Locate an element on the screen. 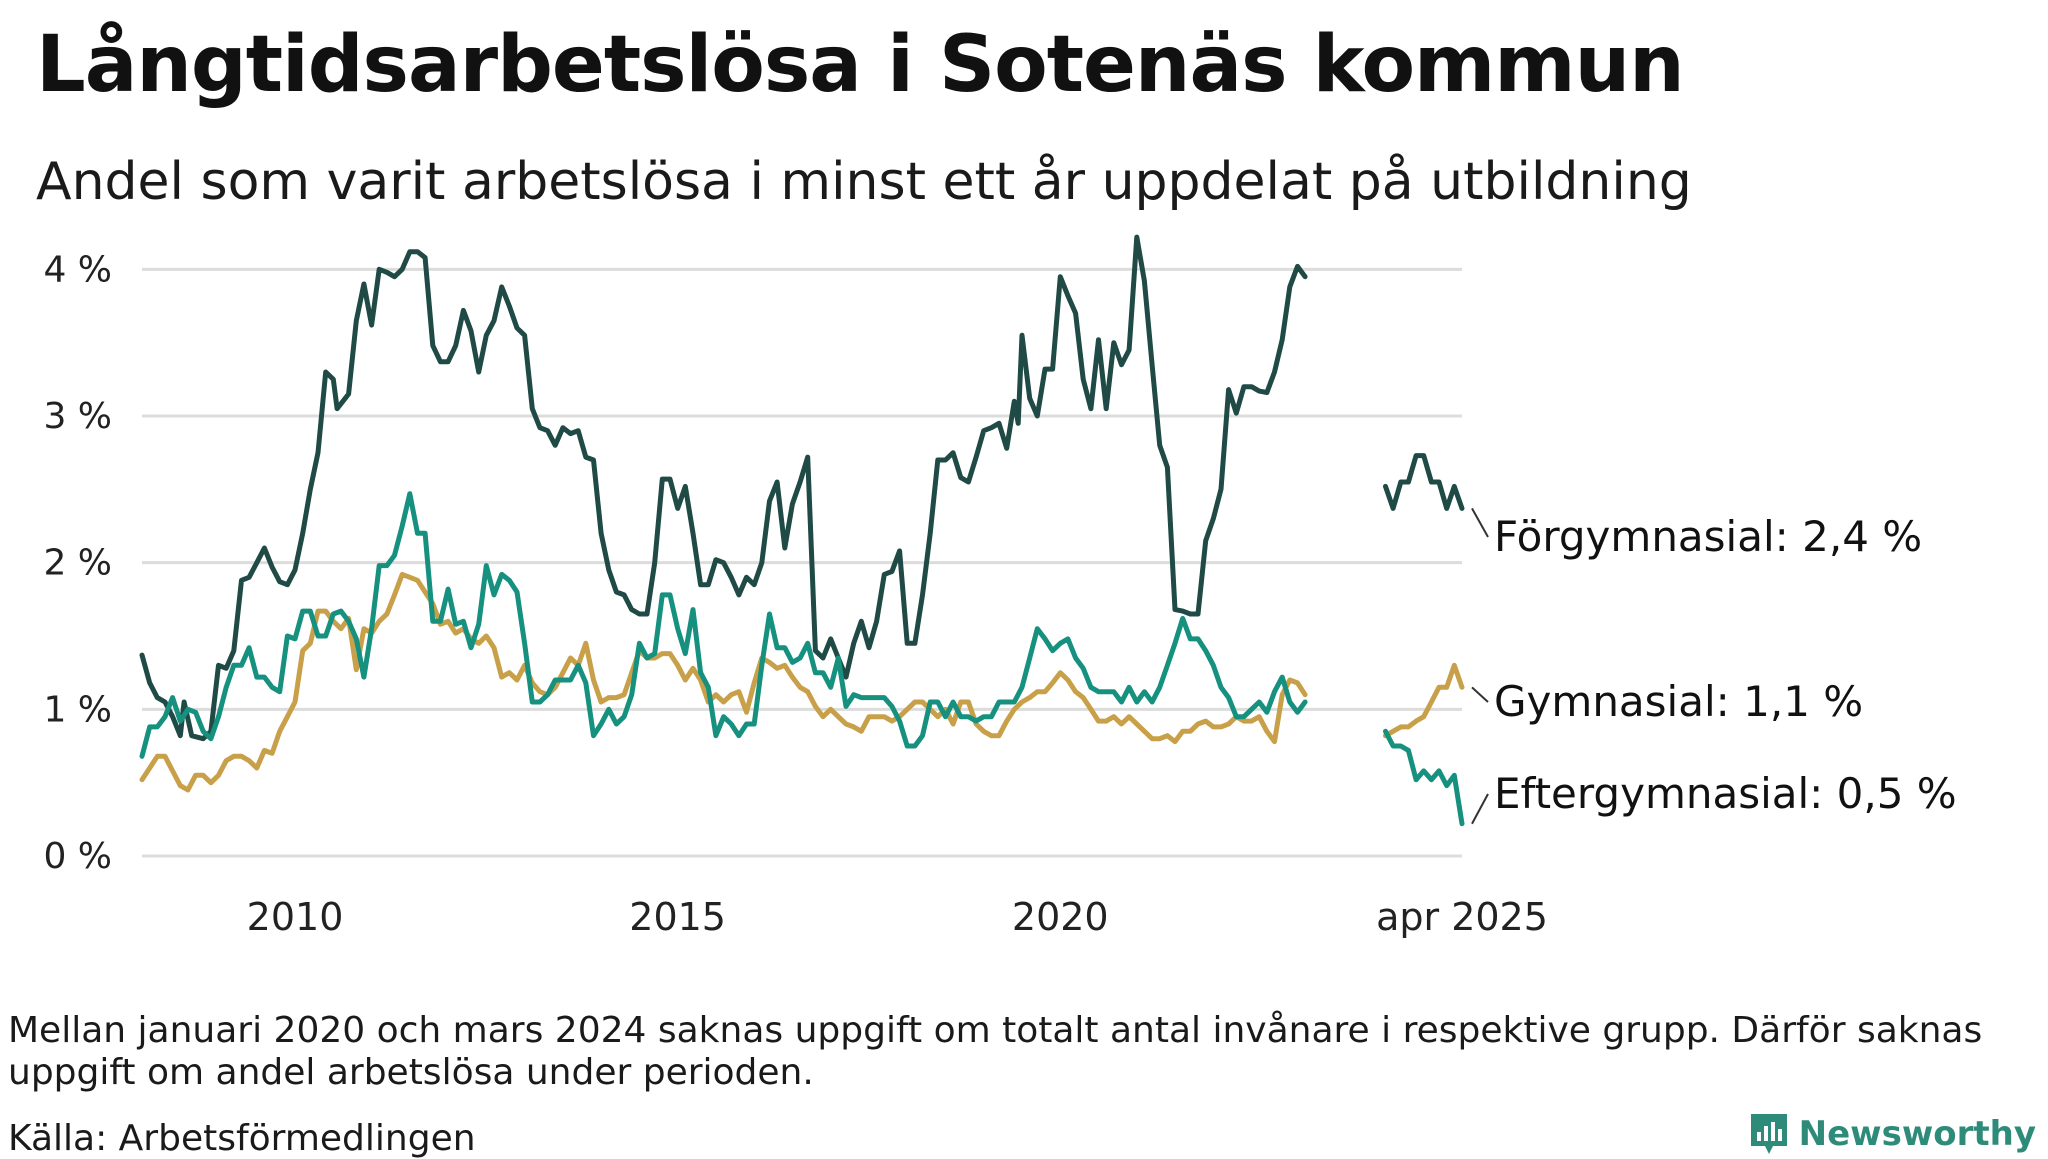  y-tick-label: 2 % is located at coordinates (77, 563).